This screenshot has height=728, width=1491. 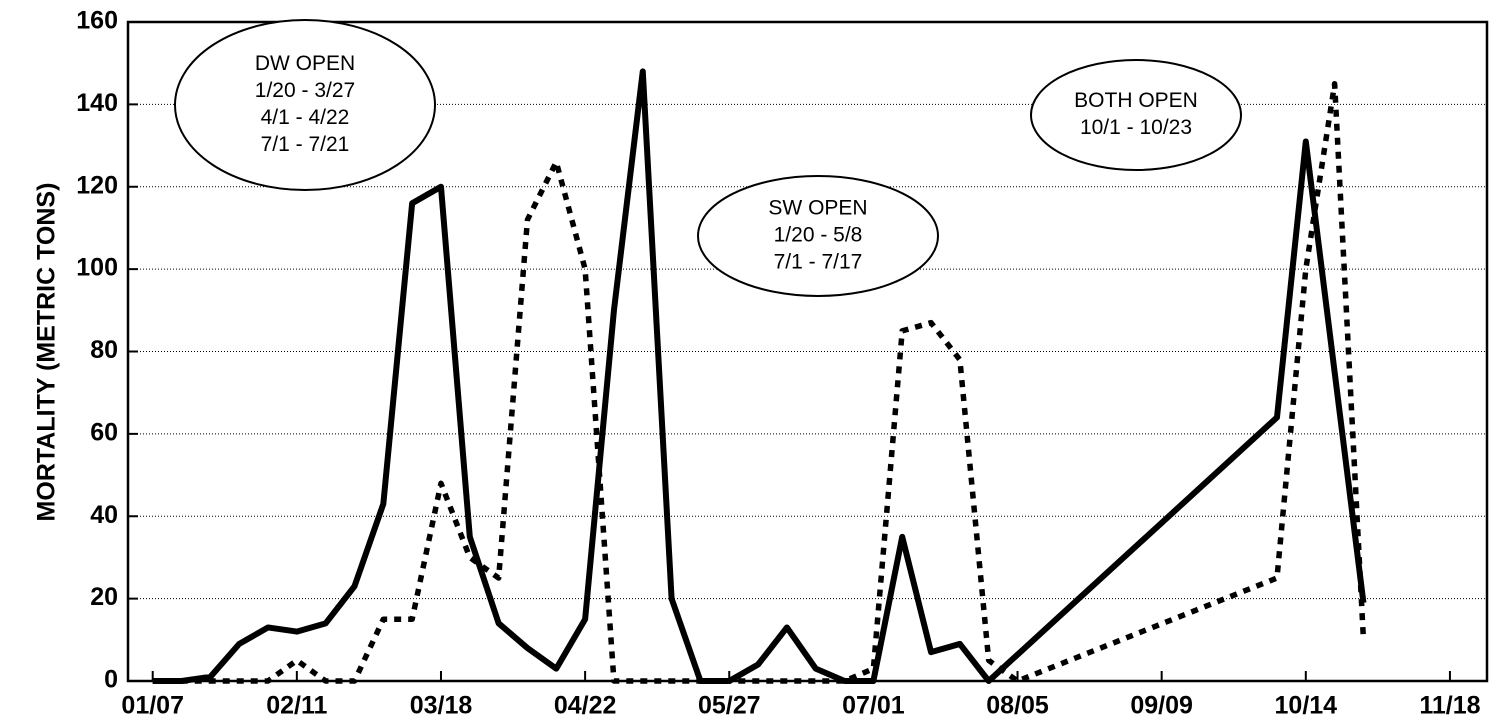 I want to click on y-tick-label: 0, so click(x=111, y=680).